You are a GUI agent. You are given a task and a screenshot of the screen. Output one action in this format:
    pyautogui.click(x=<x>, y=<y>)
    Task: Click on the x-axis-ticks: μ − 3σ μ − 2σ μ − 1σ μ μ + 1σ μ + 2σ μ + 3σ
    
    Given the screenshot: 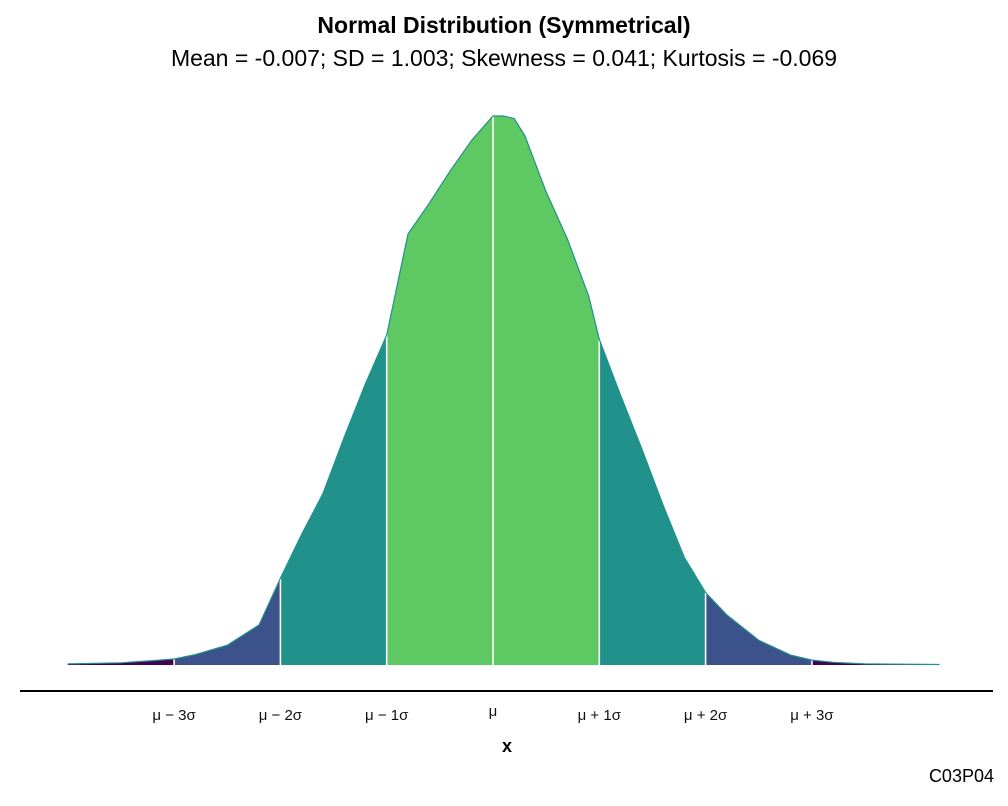 What is the action you would take?
    pyautogui.click(x=493, y=713)
    